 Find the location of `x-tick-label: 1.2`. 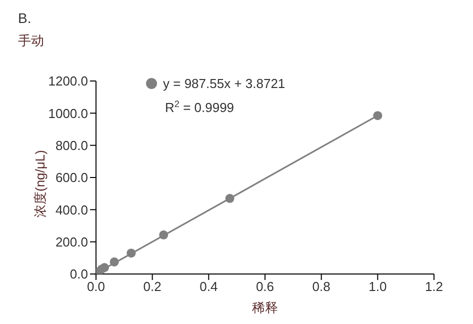

x-tick-label: 1.2 is located at coordinates (434, 286).